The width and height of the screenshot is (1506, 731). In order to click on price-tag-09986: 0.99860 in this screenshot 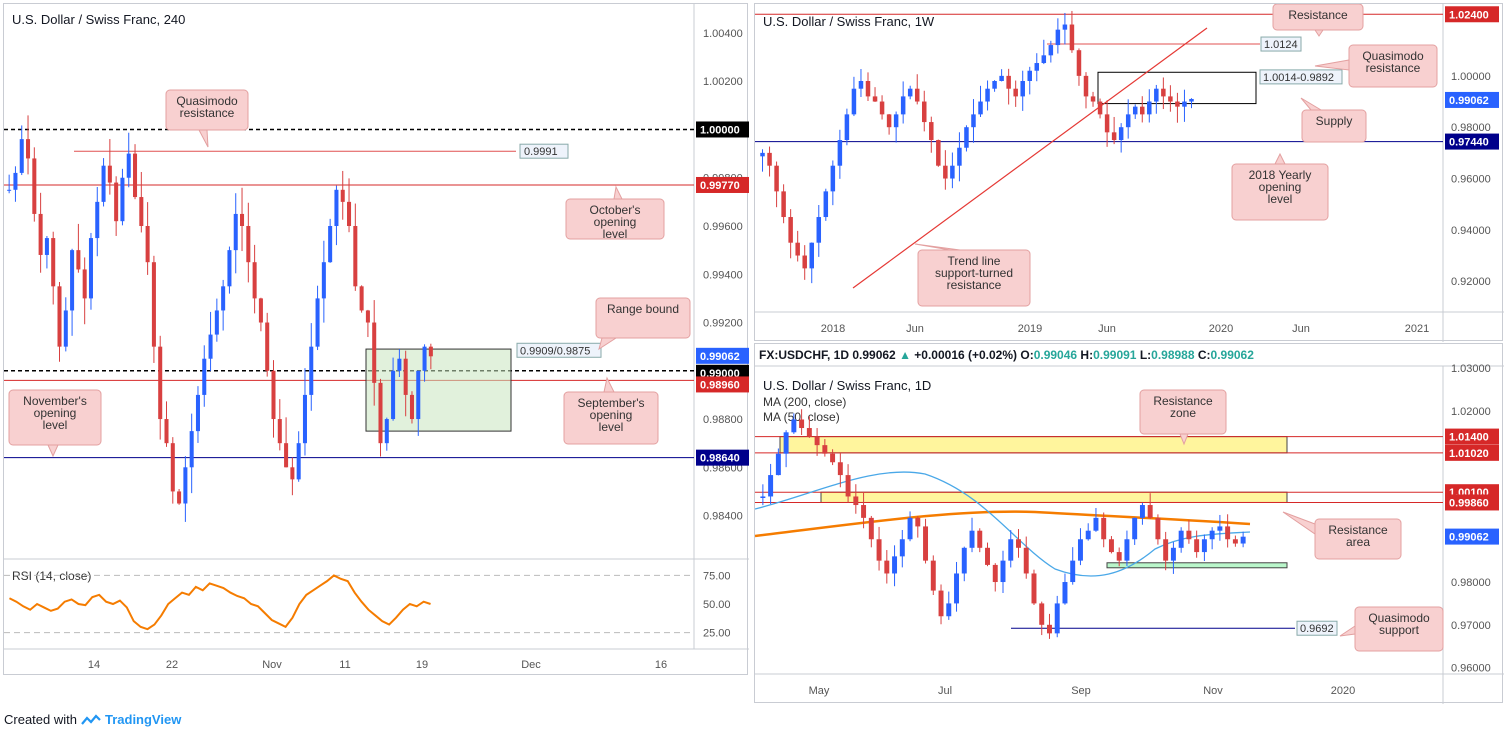, I will do `click(1469, 503)`.